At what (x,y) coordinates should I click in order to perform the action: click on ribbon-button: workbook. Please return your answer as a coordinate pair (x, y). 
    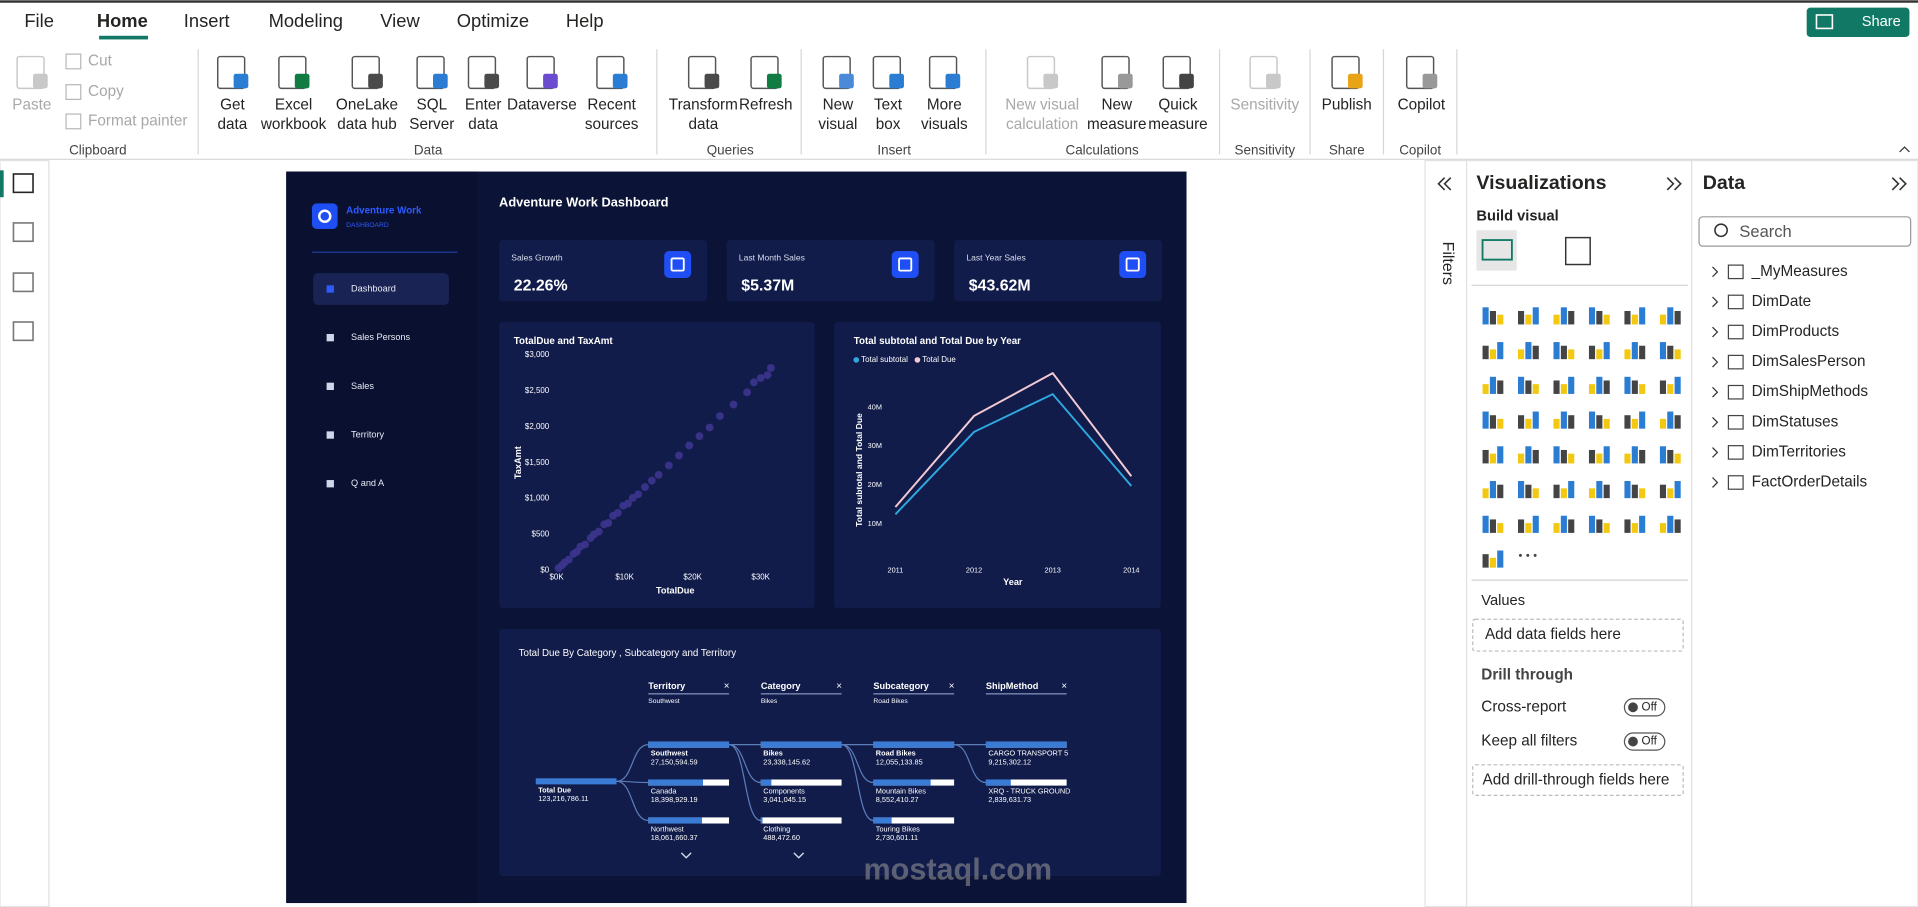
    Looking at the image, I should click on (293, 124).